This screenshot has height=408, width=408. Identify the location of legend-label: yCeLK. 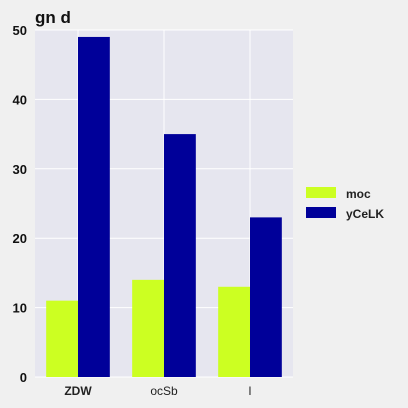
(365, 214).